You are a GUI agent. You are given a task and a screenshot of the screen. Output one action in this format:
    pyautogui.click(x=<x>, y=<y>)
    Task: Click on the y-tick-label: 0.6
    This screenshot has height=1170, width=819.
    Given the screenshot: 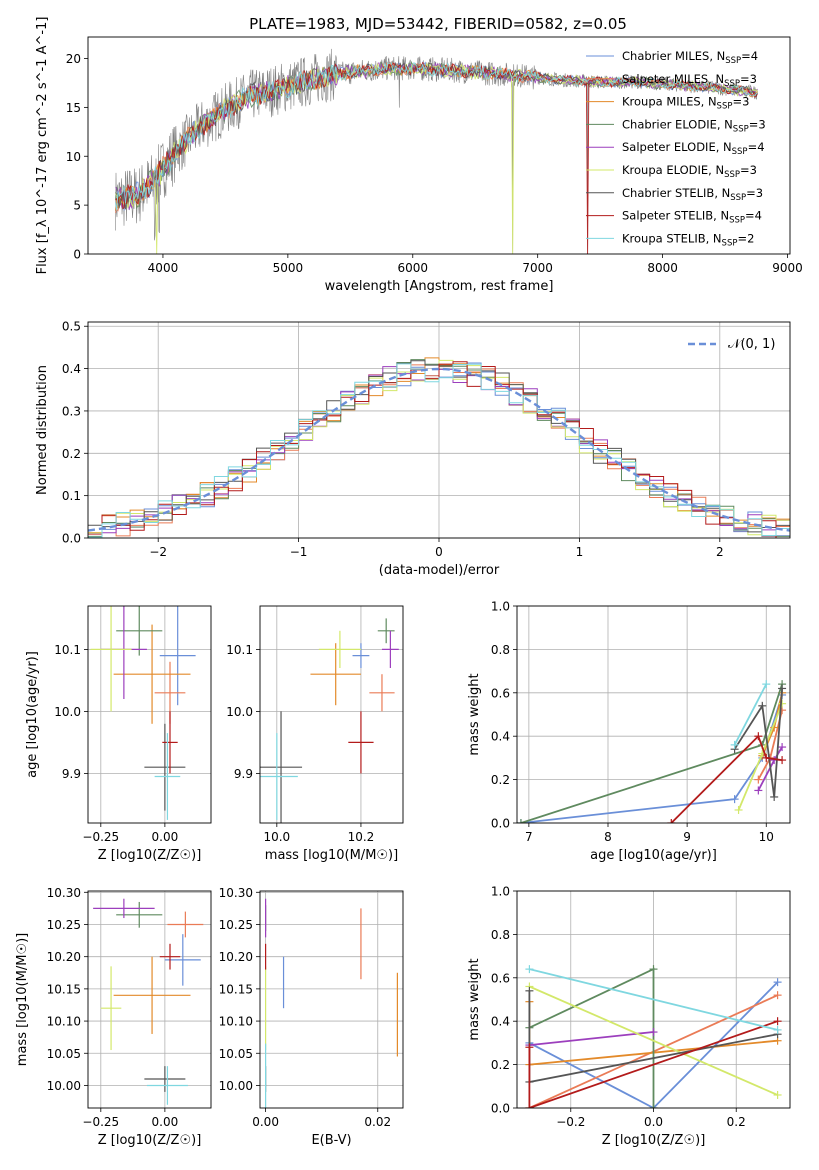 What is the action you would take?
    pyautogui.click(x=500, y=978)
    